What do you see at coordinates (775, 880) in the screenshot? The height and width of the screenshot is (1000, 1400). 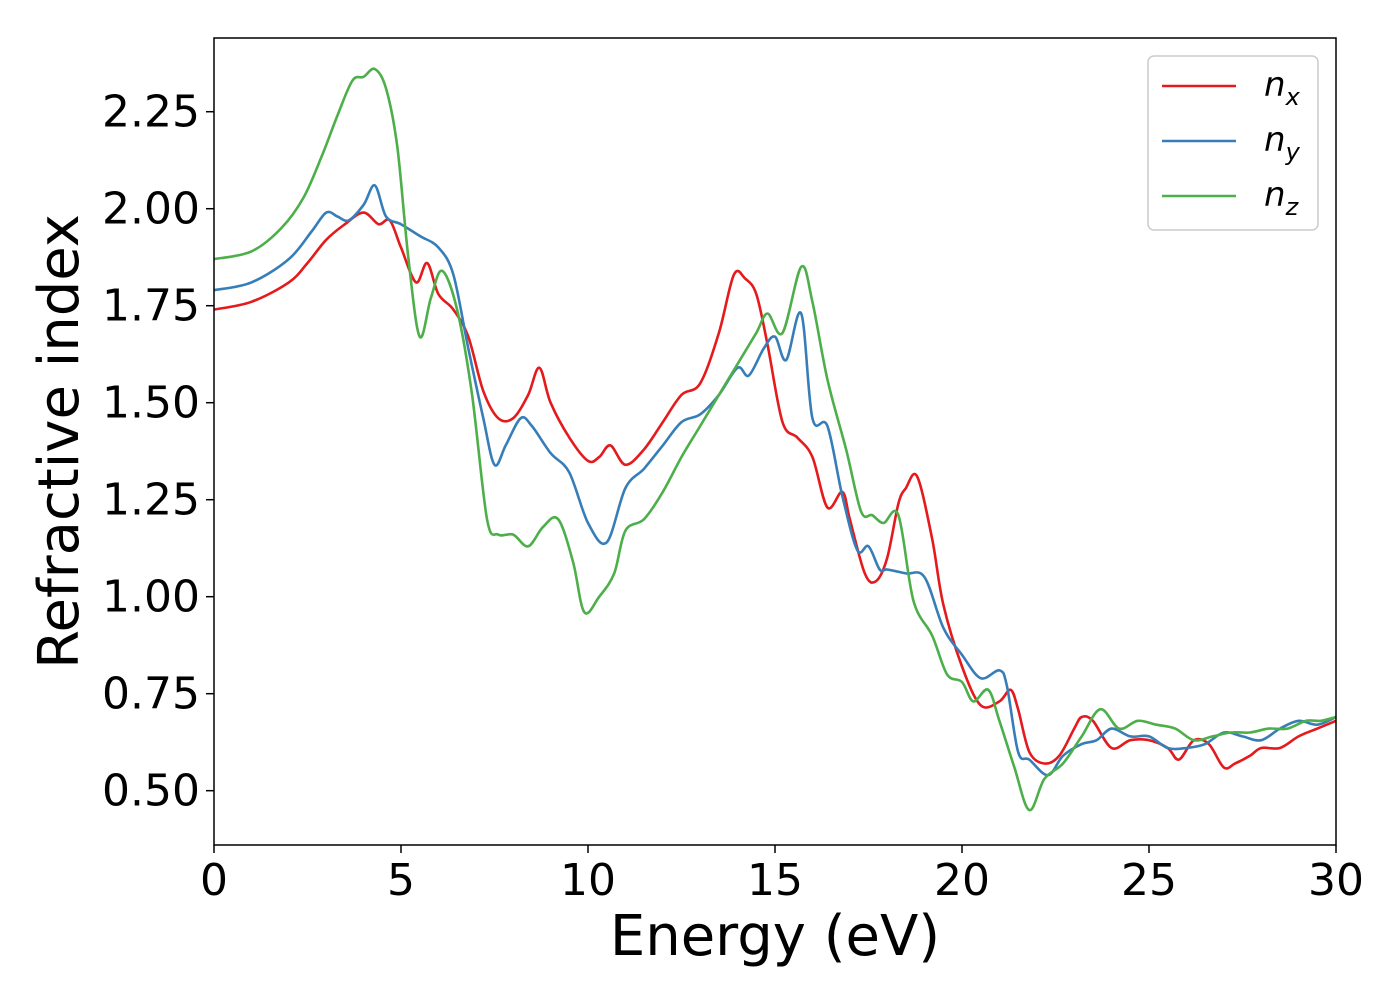 I see `x-tick-label: 15` at bounding box center [775, 880].